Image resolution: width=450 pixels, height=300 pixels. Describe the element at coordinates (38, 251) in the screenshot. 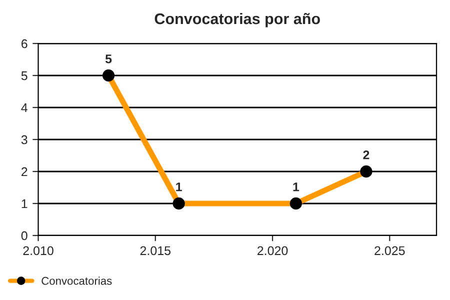

I see `x-tick-label: 2.010` at that location.